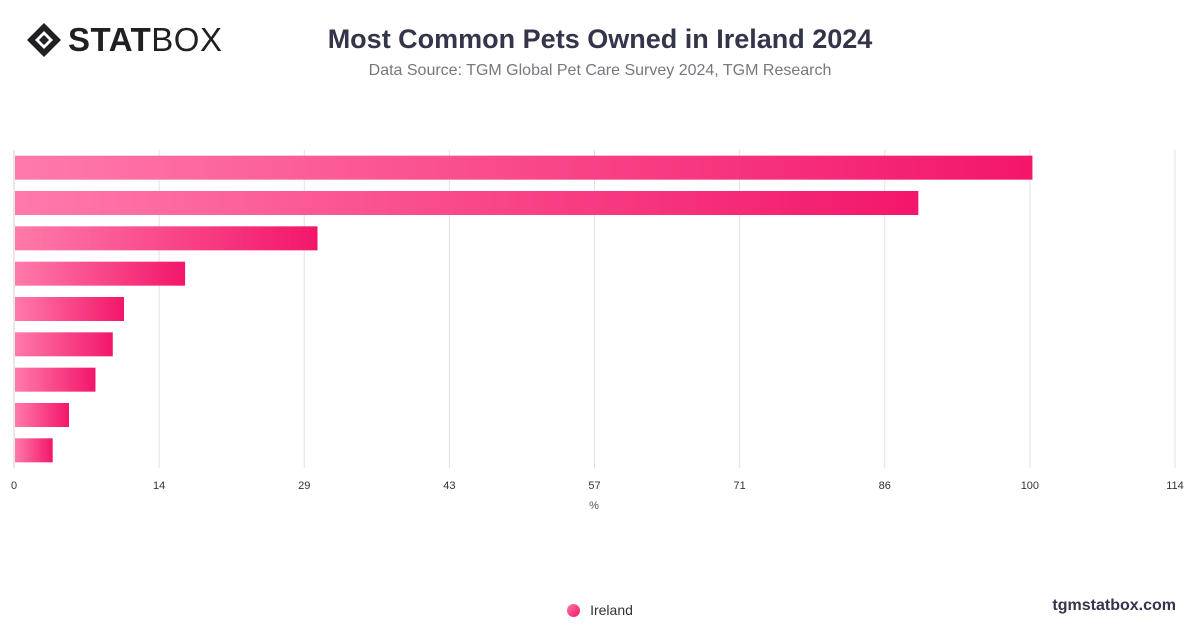 The image size is (1200, 628). I want to click on x-tick-label: 14, so click(159, 486).